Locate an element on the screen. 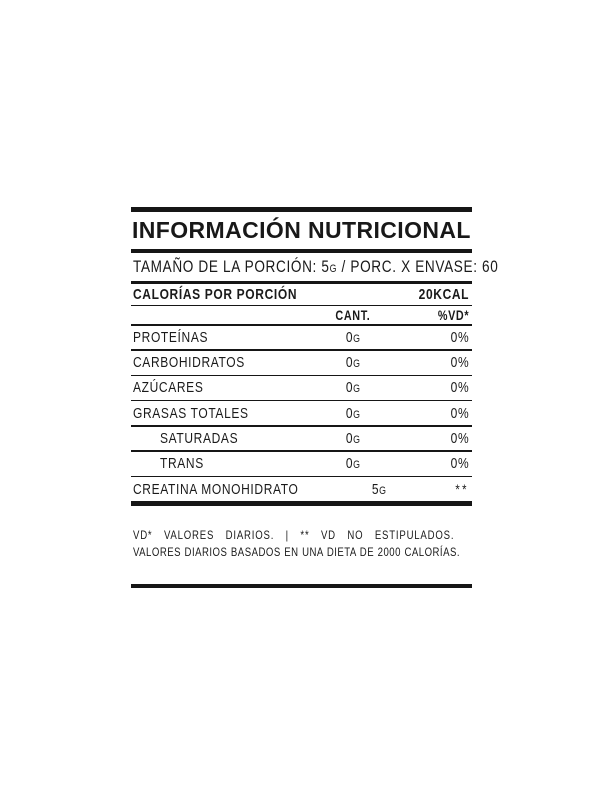  row-grasas-totales: GRASAS TOTALES 0G 0% is located at coordinates (301, 413).